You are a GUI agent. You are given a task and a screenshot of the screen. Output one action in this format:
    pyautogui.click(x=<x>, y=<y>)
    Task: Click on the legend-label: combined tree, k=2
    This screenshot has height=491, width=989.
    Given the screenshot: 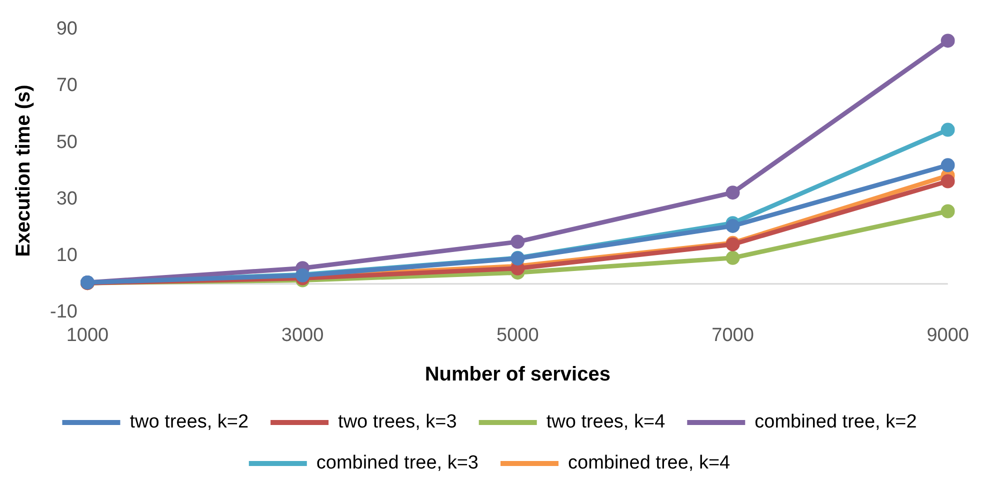 What is the action you would take?
    pyautogui.click(x=835, y=422)
    